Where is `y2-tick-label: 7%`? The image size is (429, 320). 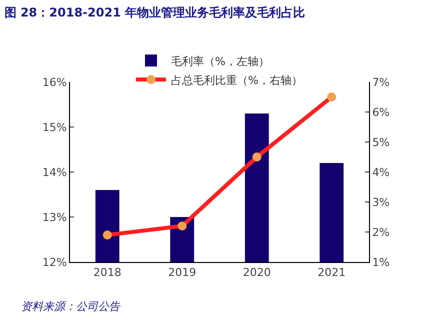
y2-tick-label: 7% is located at coordinates (381, 82).